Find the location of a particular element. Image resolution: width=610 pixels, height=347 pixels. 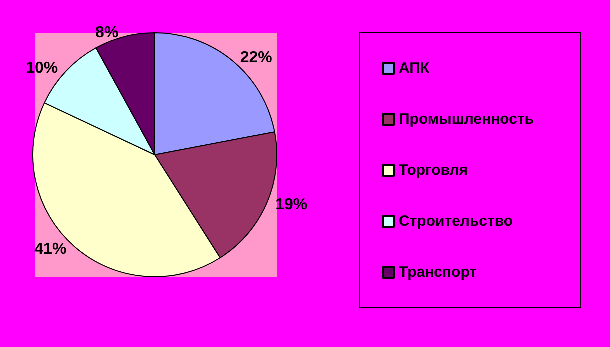

legend-label: Торговля is located at coordinates (433, 170).